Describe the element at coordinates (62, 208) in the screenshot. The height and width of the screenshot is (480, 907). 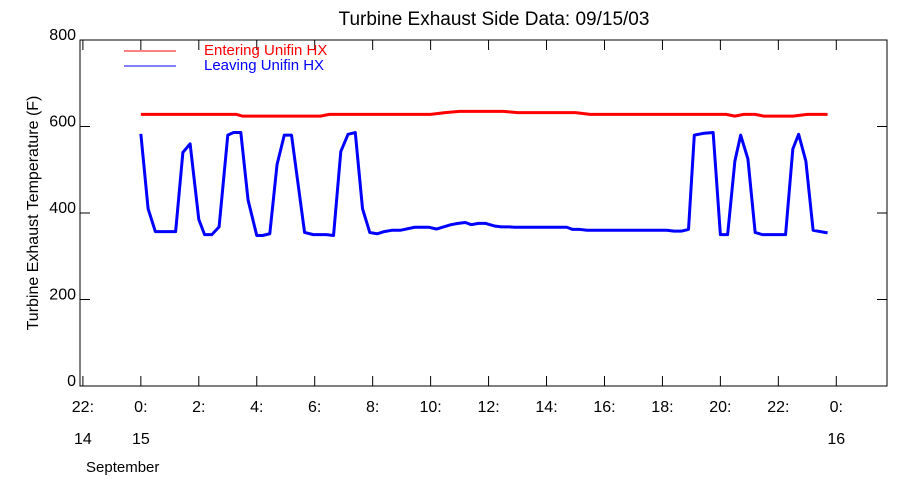
I see `y-tick-label: 400` at that location.